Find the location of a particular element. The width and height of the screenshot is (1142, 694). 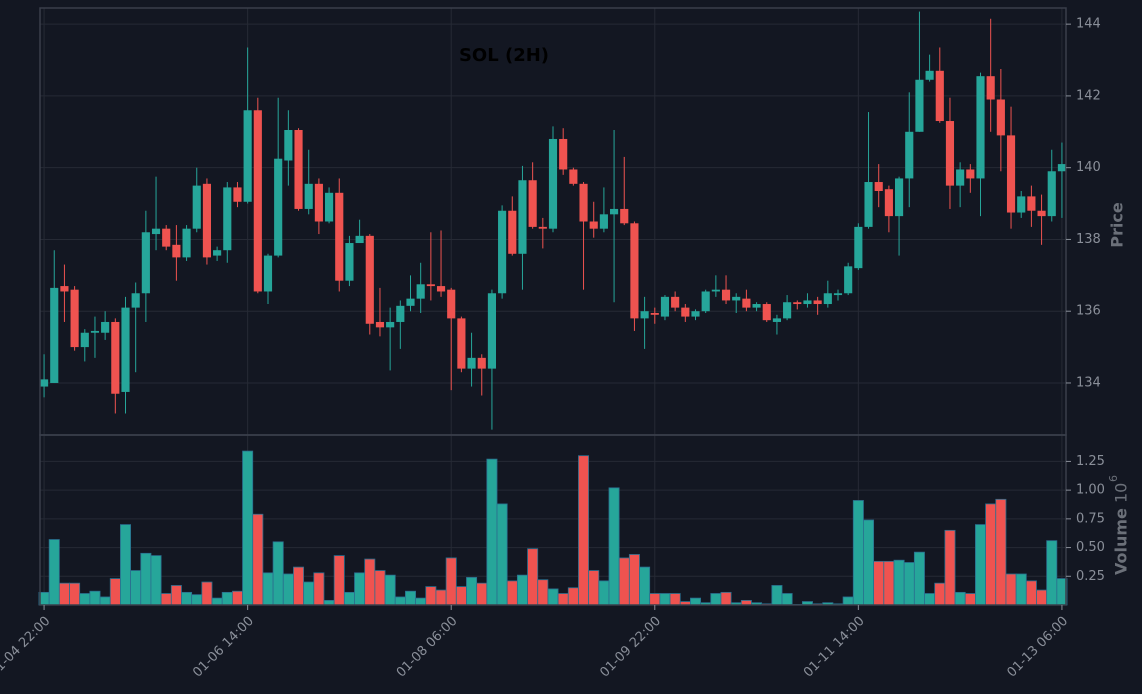

volume-tick-label: 0.50 is located at coordinates (1090, 547).